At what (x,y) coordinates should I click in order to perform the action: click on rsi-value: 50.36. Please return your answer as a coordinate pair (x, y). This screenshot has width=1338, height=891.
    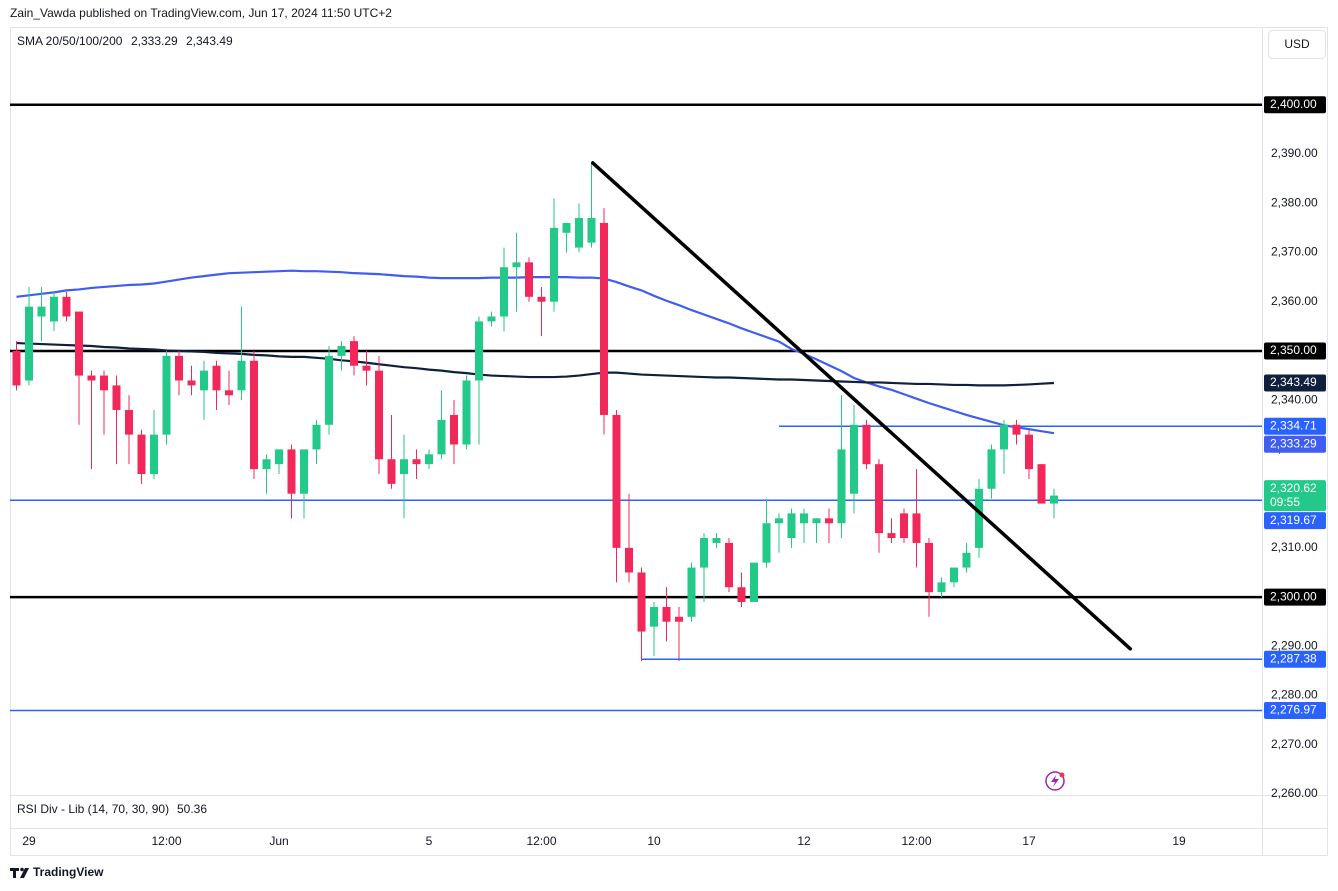
    Looking at the image, I should click on (192, 809).